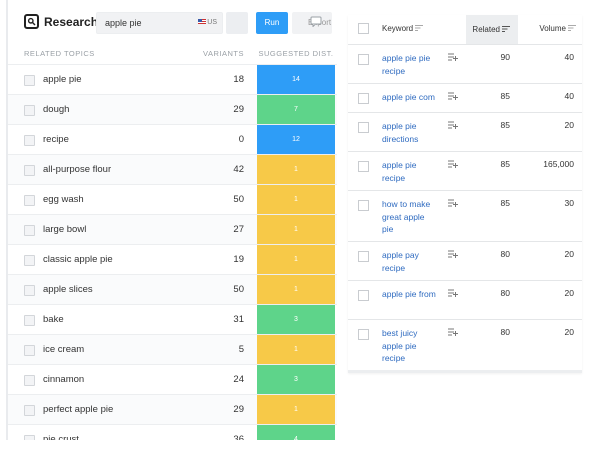  What do you see at coordinates (400, 261) in the screenshot?
I see `keyword-link: apple pay recipe` at bounding box center [400, 261].